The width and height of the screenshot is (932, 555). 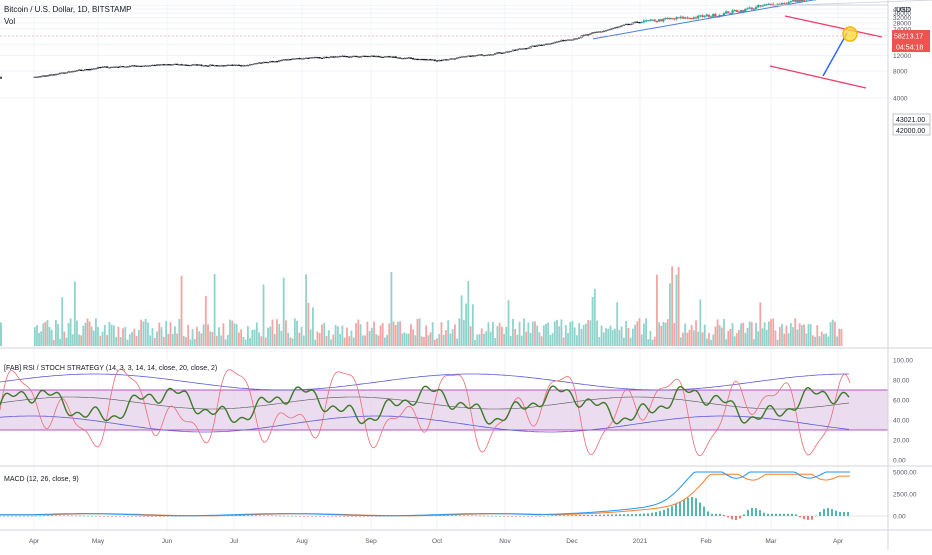 What do you see at coordinates (850, 34) in the screenshot?
I see `highlight-marker` at bounding box center [850, 34].